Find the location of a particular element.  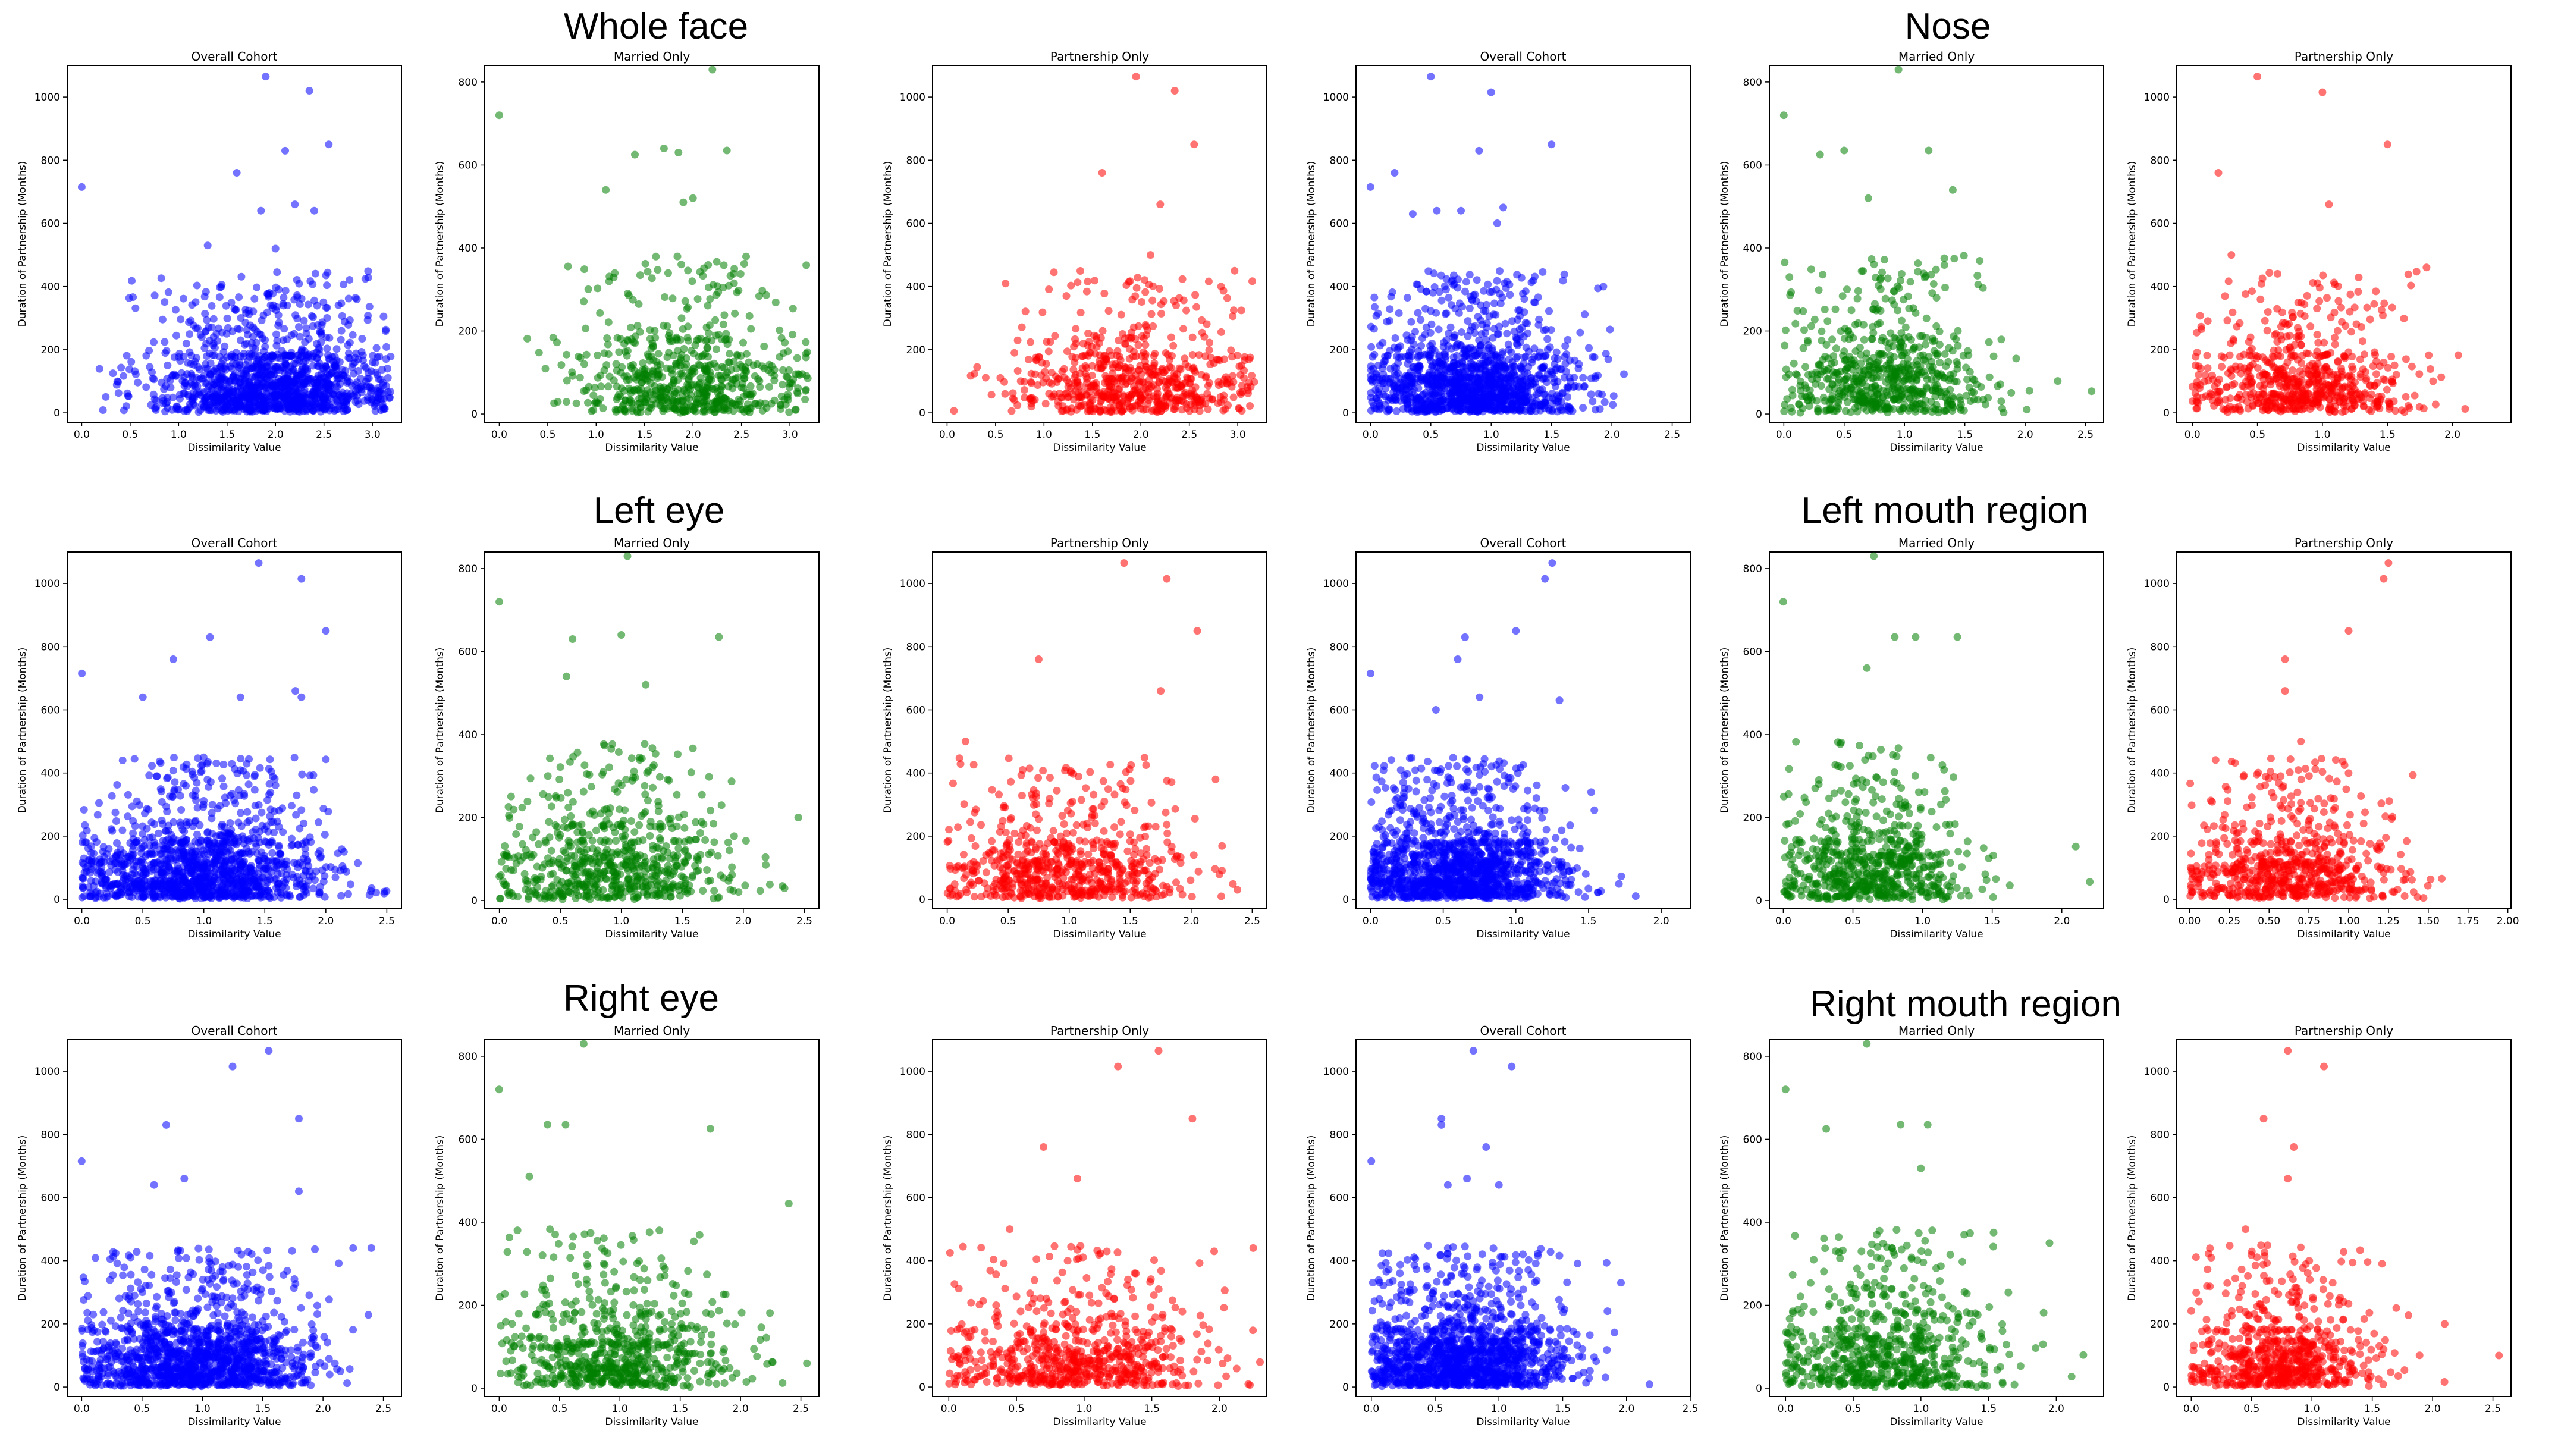

region-title-left-eye: Left eye is located at coordinates (659, 510).